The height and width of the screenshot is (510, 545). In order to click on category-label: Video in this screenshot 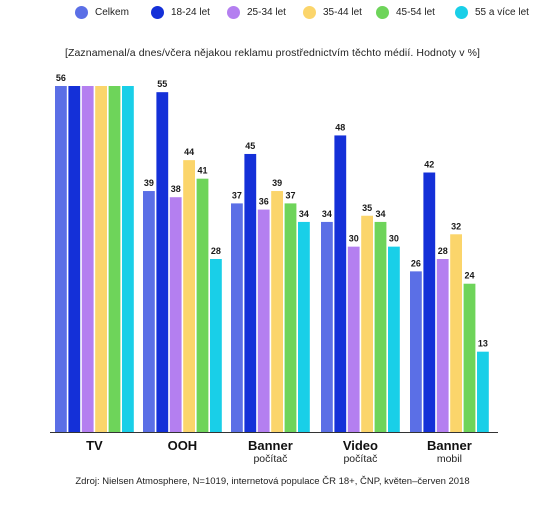, I will do `click(360, 445)`.